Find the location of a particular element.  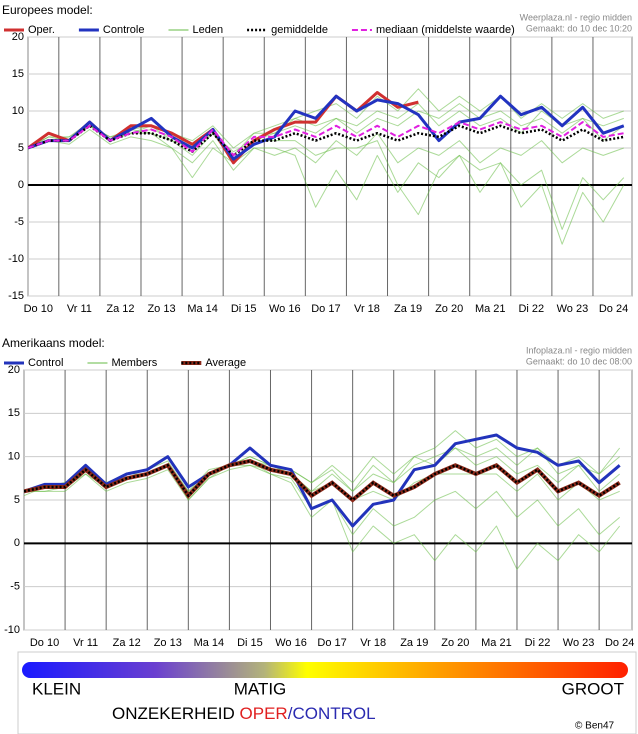

legend-label: Average is located at coordinates (225, 363).